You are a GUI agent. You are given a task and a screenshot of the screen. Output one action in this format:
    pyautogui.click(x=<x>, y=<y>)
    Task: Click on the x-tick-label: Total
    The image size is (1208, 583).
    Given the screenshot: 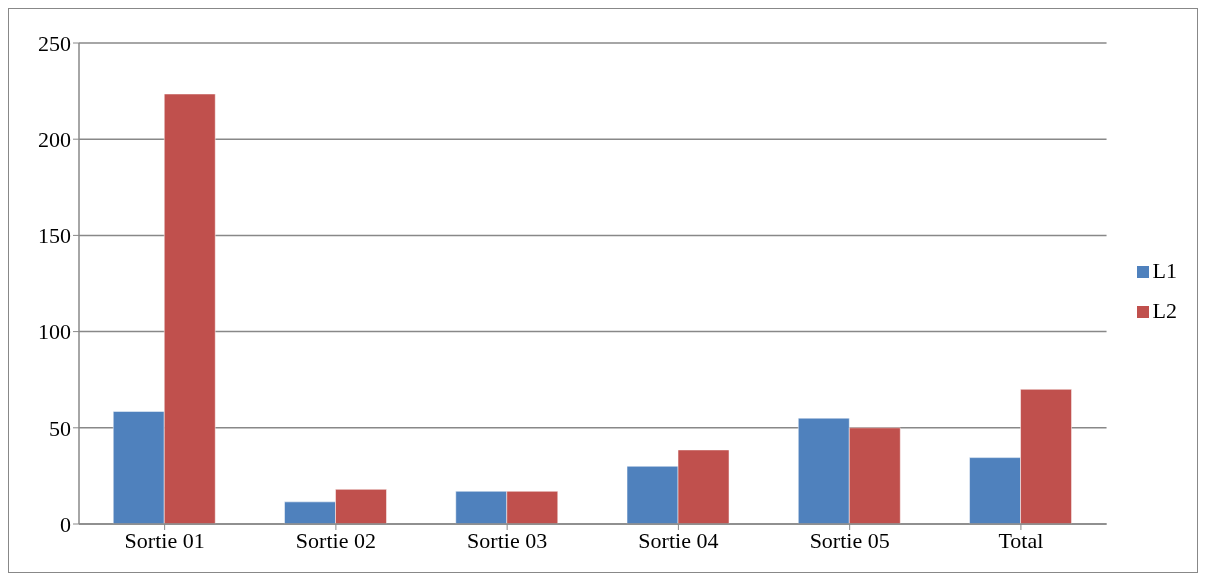 What is the action you would take?
    pyautogui.click(x=1021, y=540)
    